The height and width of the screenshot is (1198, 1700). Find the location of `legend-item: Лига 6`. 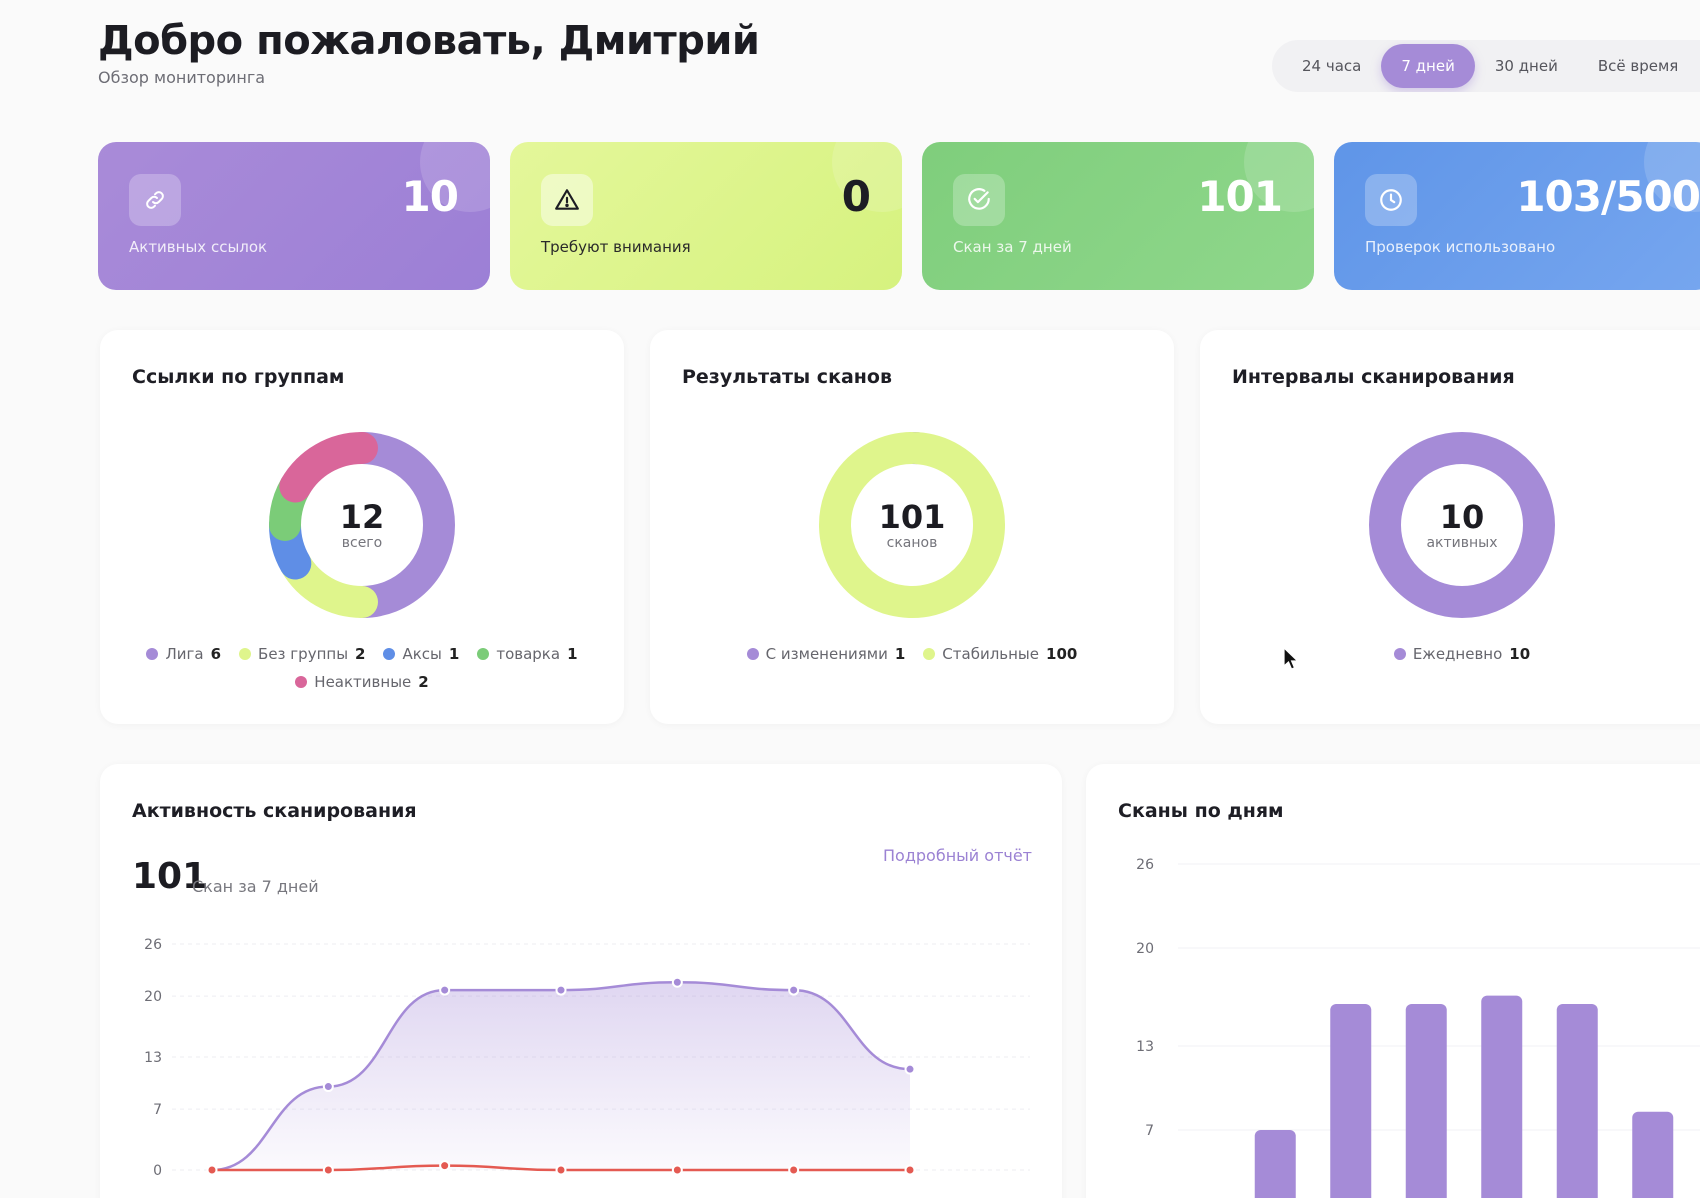

legend-item: Лига 6 is located at coordinates (183, 654).